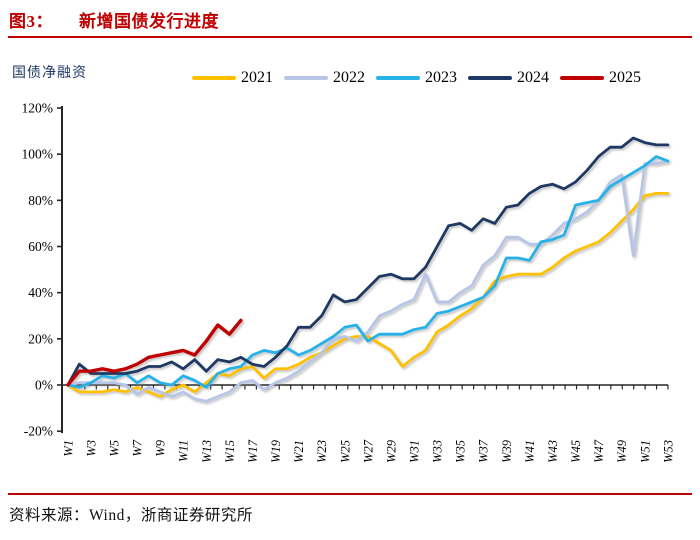 Image resolution: width=700 pixels, height=540 pixels. What do you see at coordinates (350, 37) in the screenshot?
I see `title-divider` at bounding box center [350, 37].